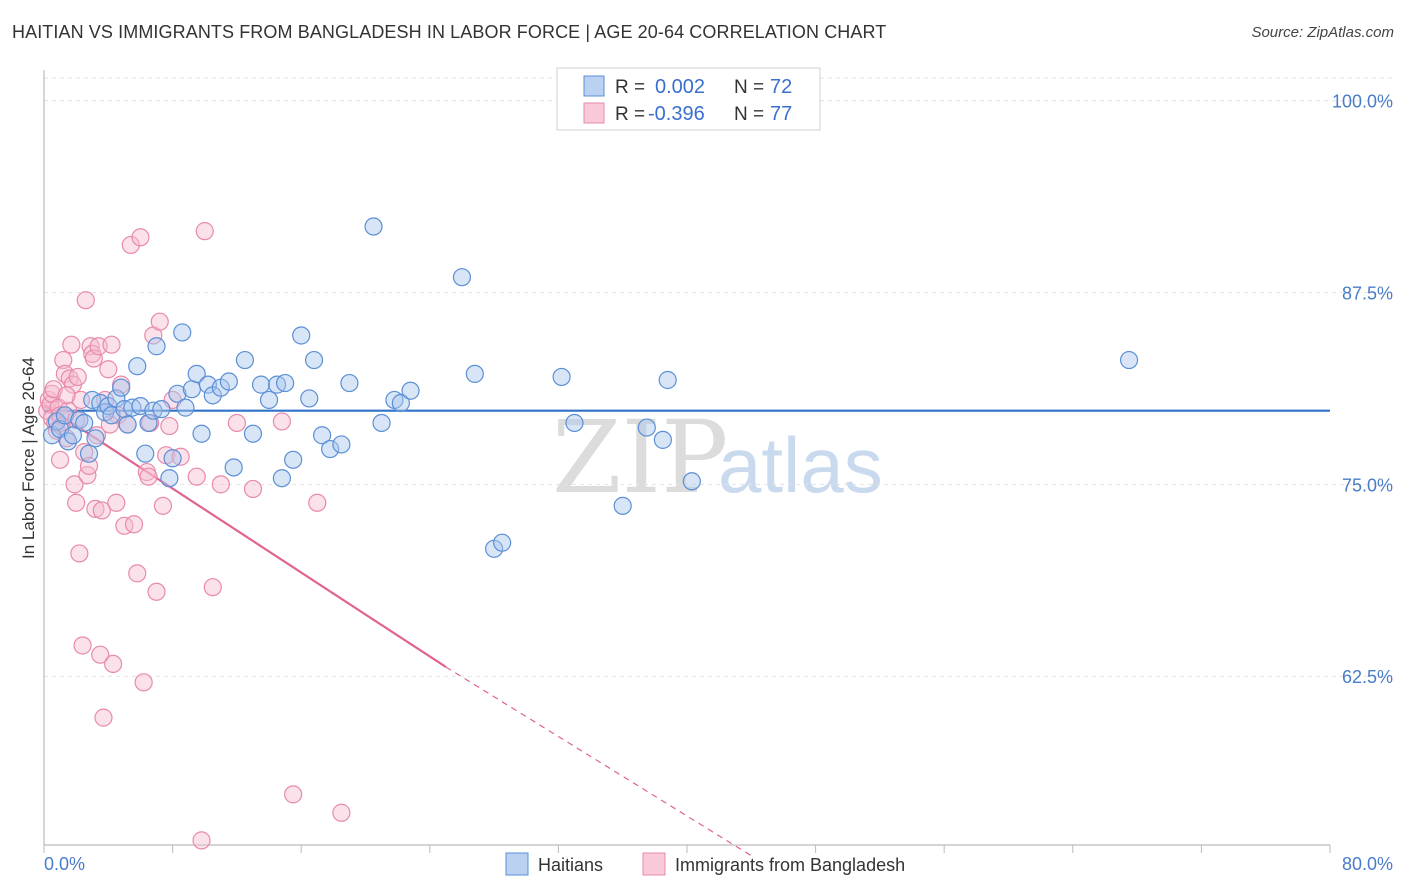 The width and height of the screenshot is (1406, 892). I want to click on y-tick-label: 75.0%, so click(1367, 485).